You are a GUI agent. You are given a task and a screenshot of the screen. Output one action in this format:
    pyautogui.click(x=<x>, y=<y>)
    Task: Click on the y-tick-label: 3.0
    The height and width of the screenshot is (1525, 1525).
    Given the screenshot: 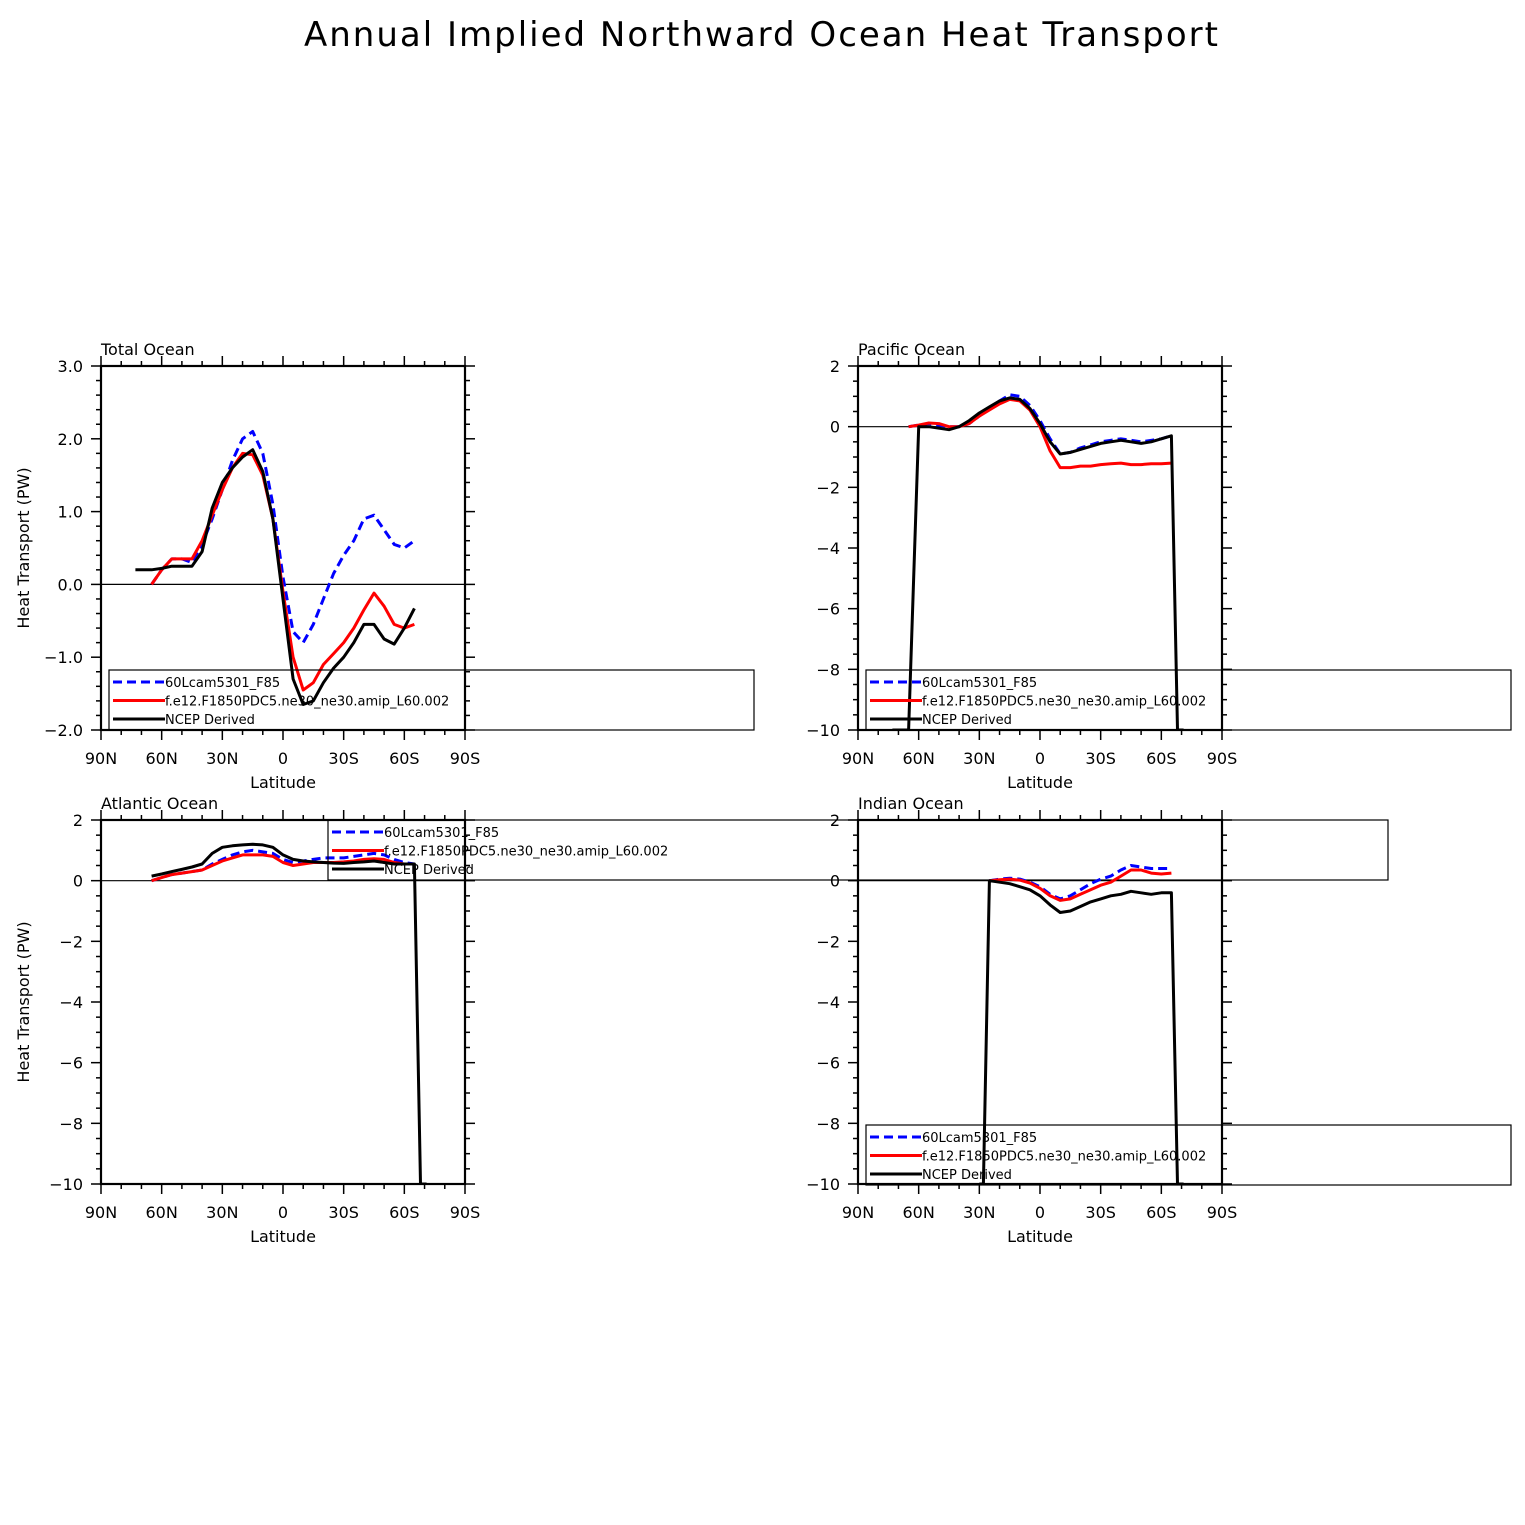 What is the action you would take?
    pyautogui.click(x=70, y=366)
    